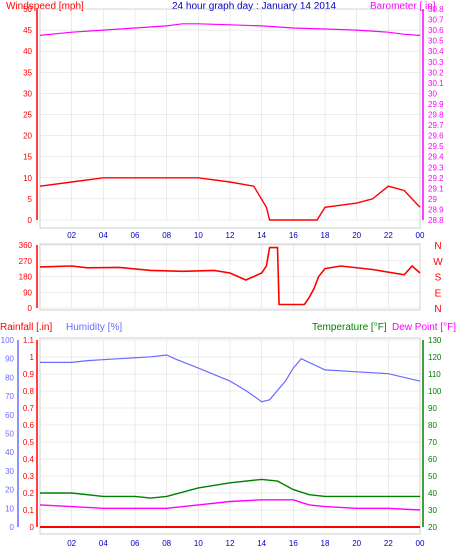 The height and width of the screenshot is (555, 466). Describe the element at coordinates (436, 41) in the screenshot. I see `baro-tick-label: 30.5` at that location.